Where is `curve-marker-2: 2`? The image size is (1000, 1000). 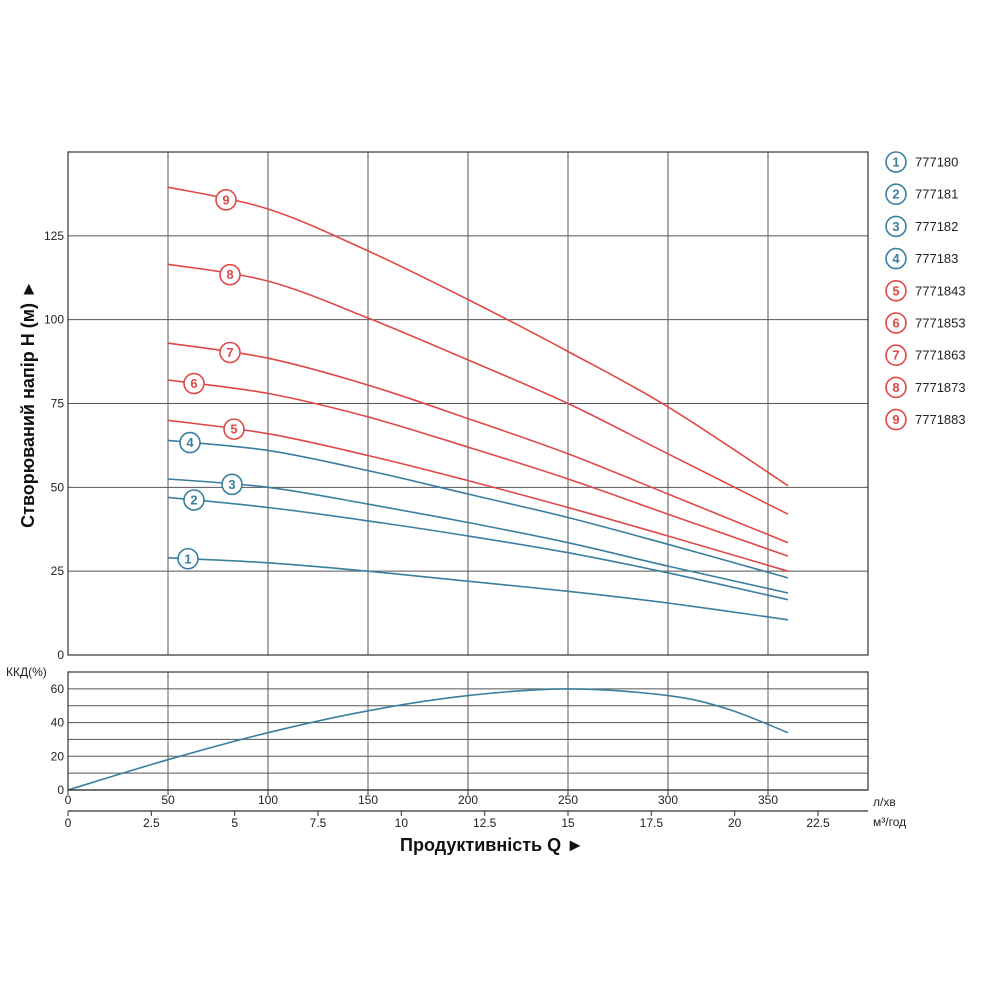 curve-marker-2: 2 is located at coordinates (194, 500).